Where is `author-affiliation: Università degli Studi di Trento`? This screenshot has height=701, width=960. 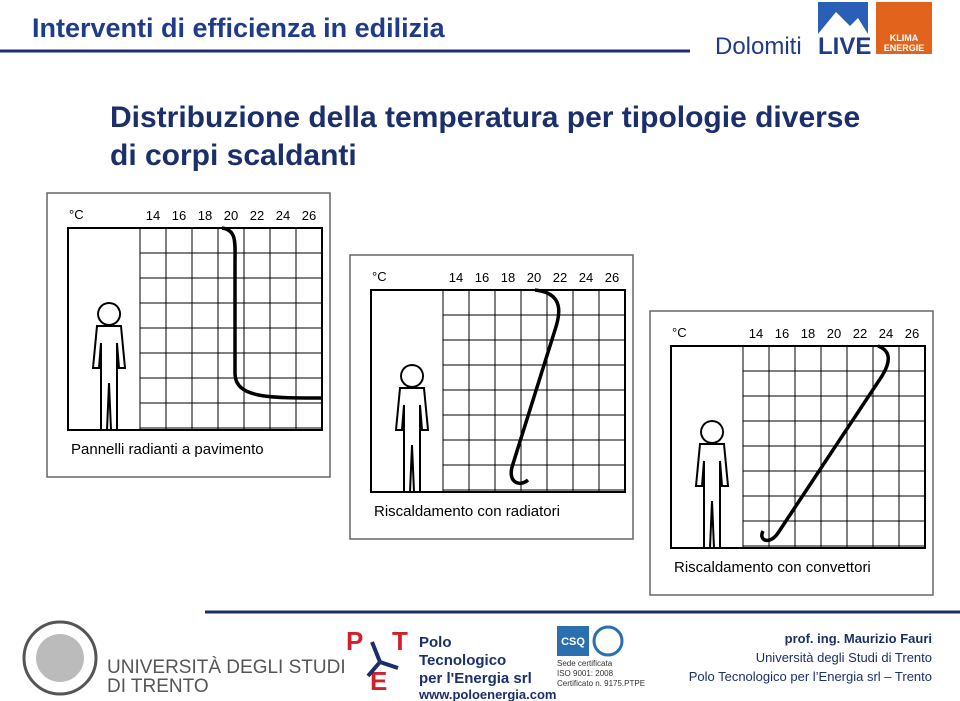 author-affiliation: Università degli Studi di Trento is located at coordinates (844, 657).